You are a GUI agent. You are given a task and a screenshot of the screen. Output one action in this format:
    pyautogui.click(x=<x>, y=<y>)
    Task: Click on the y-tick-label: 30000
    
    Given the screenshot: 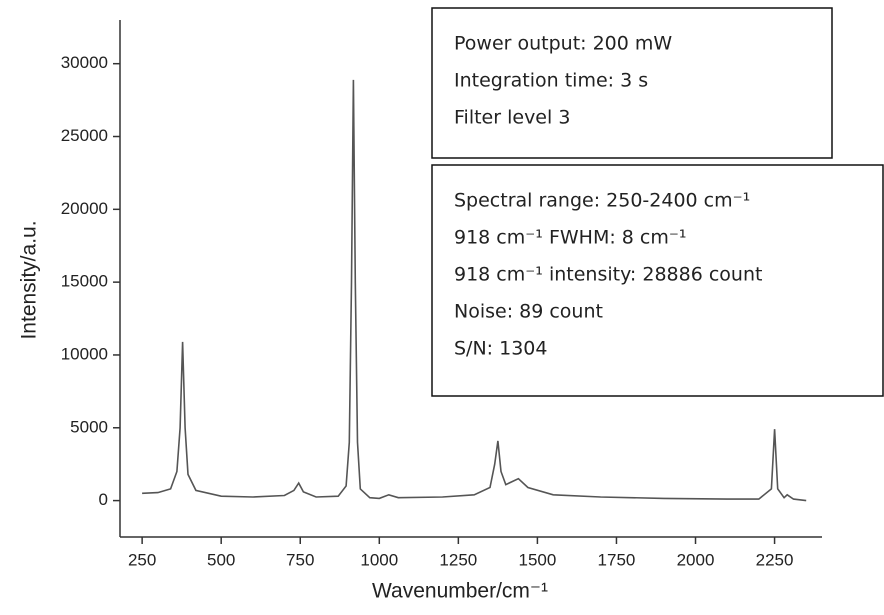 What is the action you would take?
    pyautogui.click(x=84, y=62)
    